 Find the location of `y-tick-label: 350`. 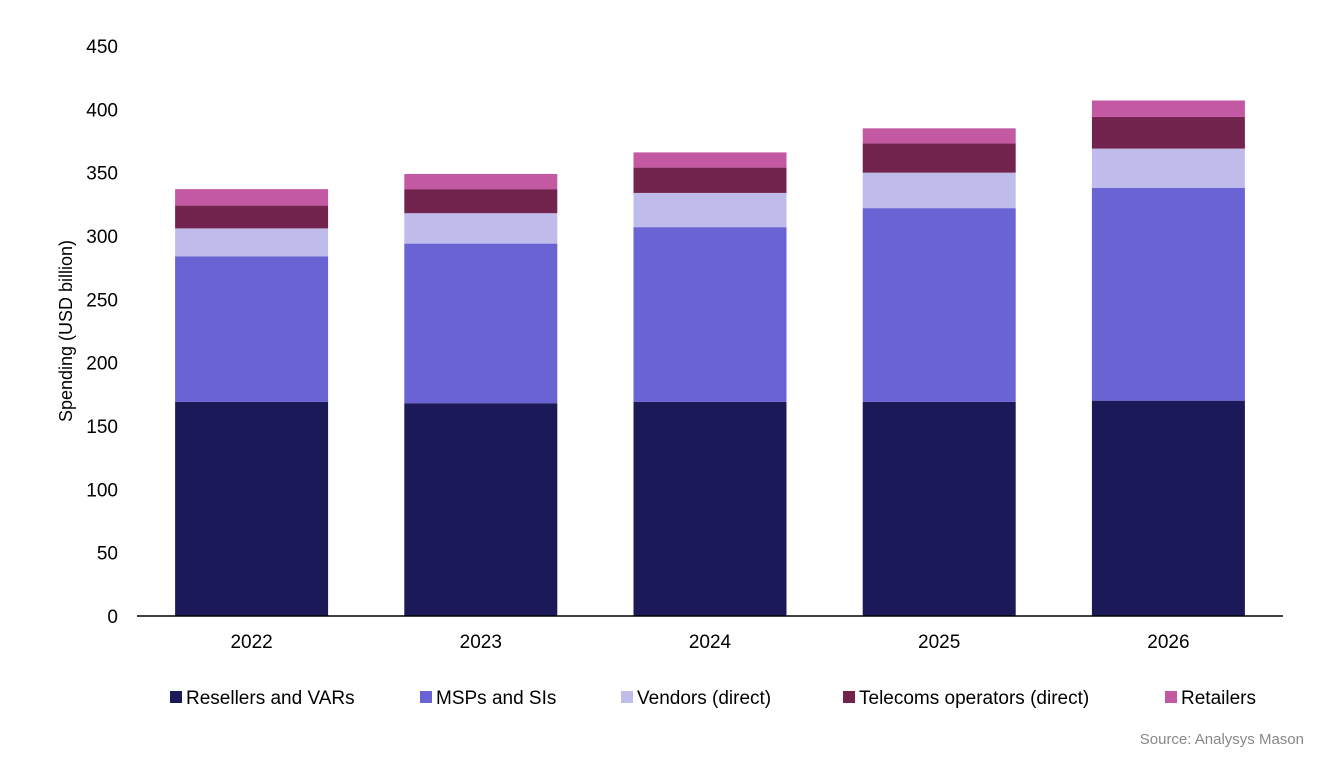

y-tick-label: 350 is located at coordinates (102, 174).